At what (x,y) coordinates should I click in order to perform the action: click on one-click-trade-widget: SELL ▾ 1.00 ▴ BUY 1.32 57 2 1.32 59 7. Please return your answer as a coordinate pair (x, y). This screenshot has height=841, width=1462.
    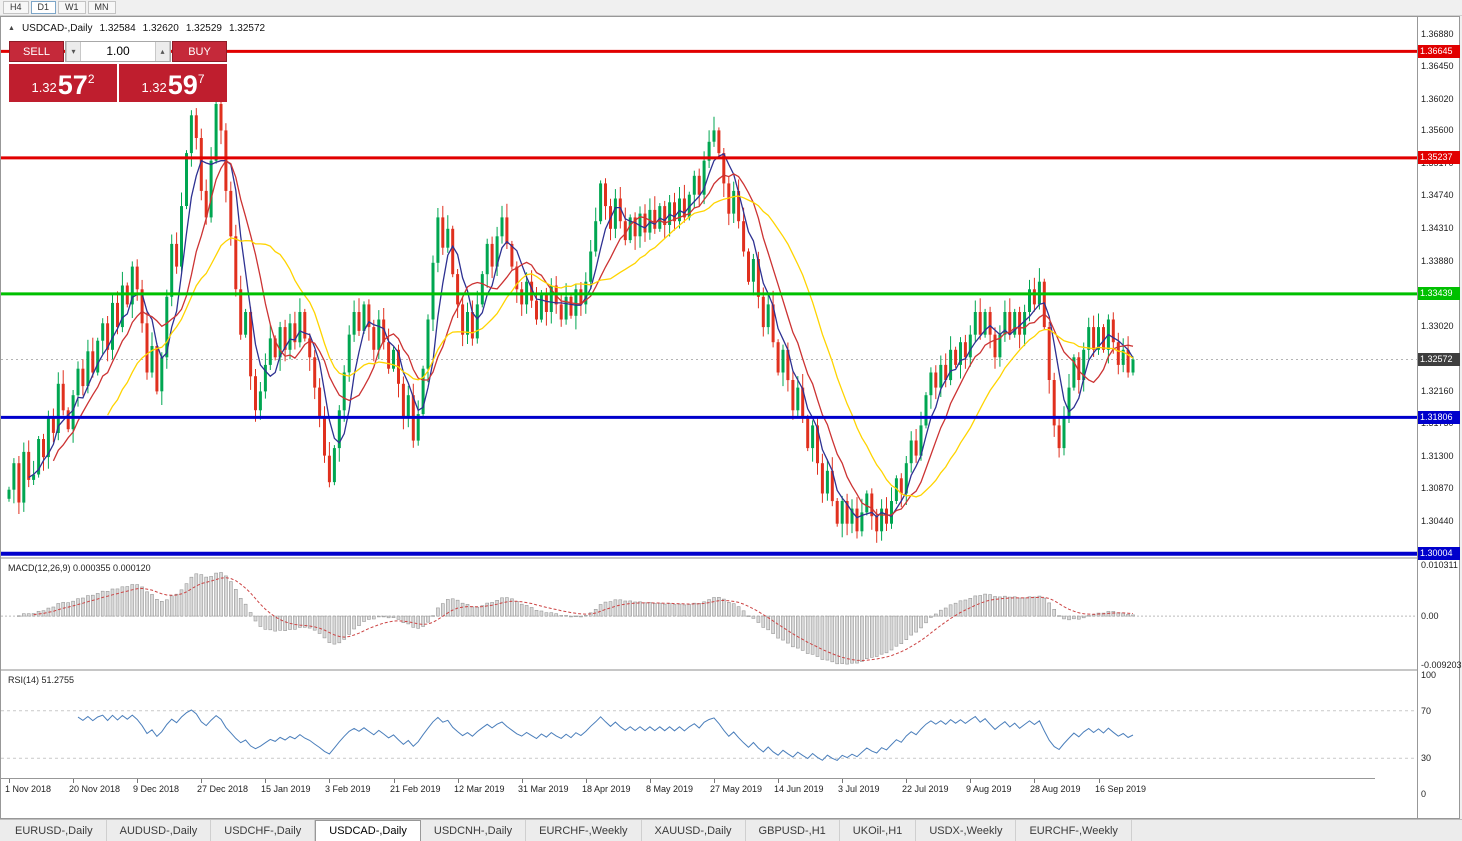
    Looking at the image, I should click on (118, 71).